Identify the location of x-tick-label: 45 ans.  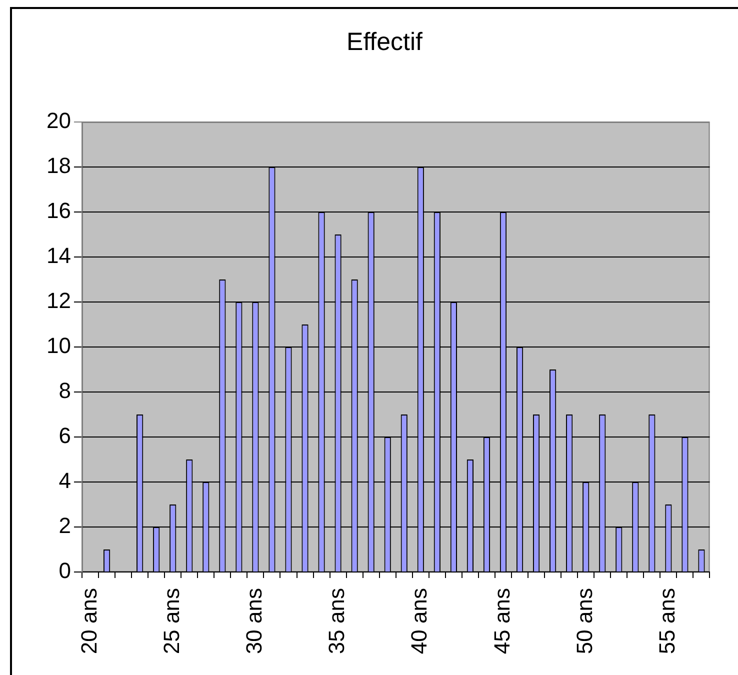
(501, 621).